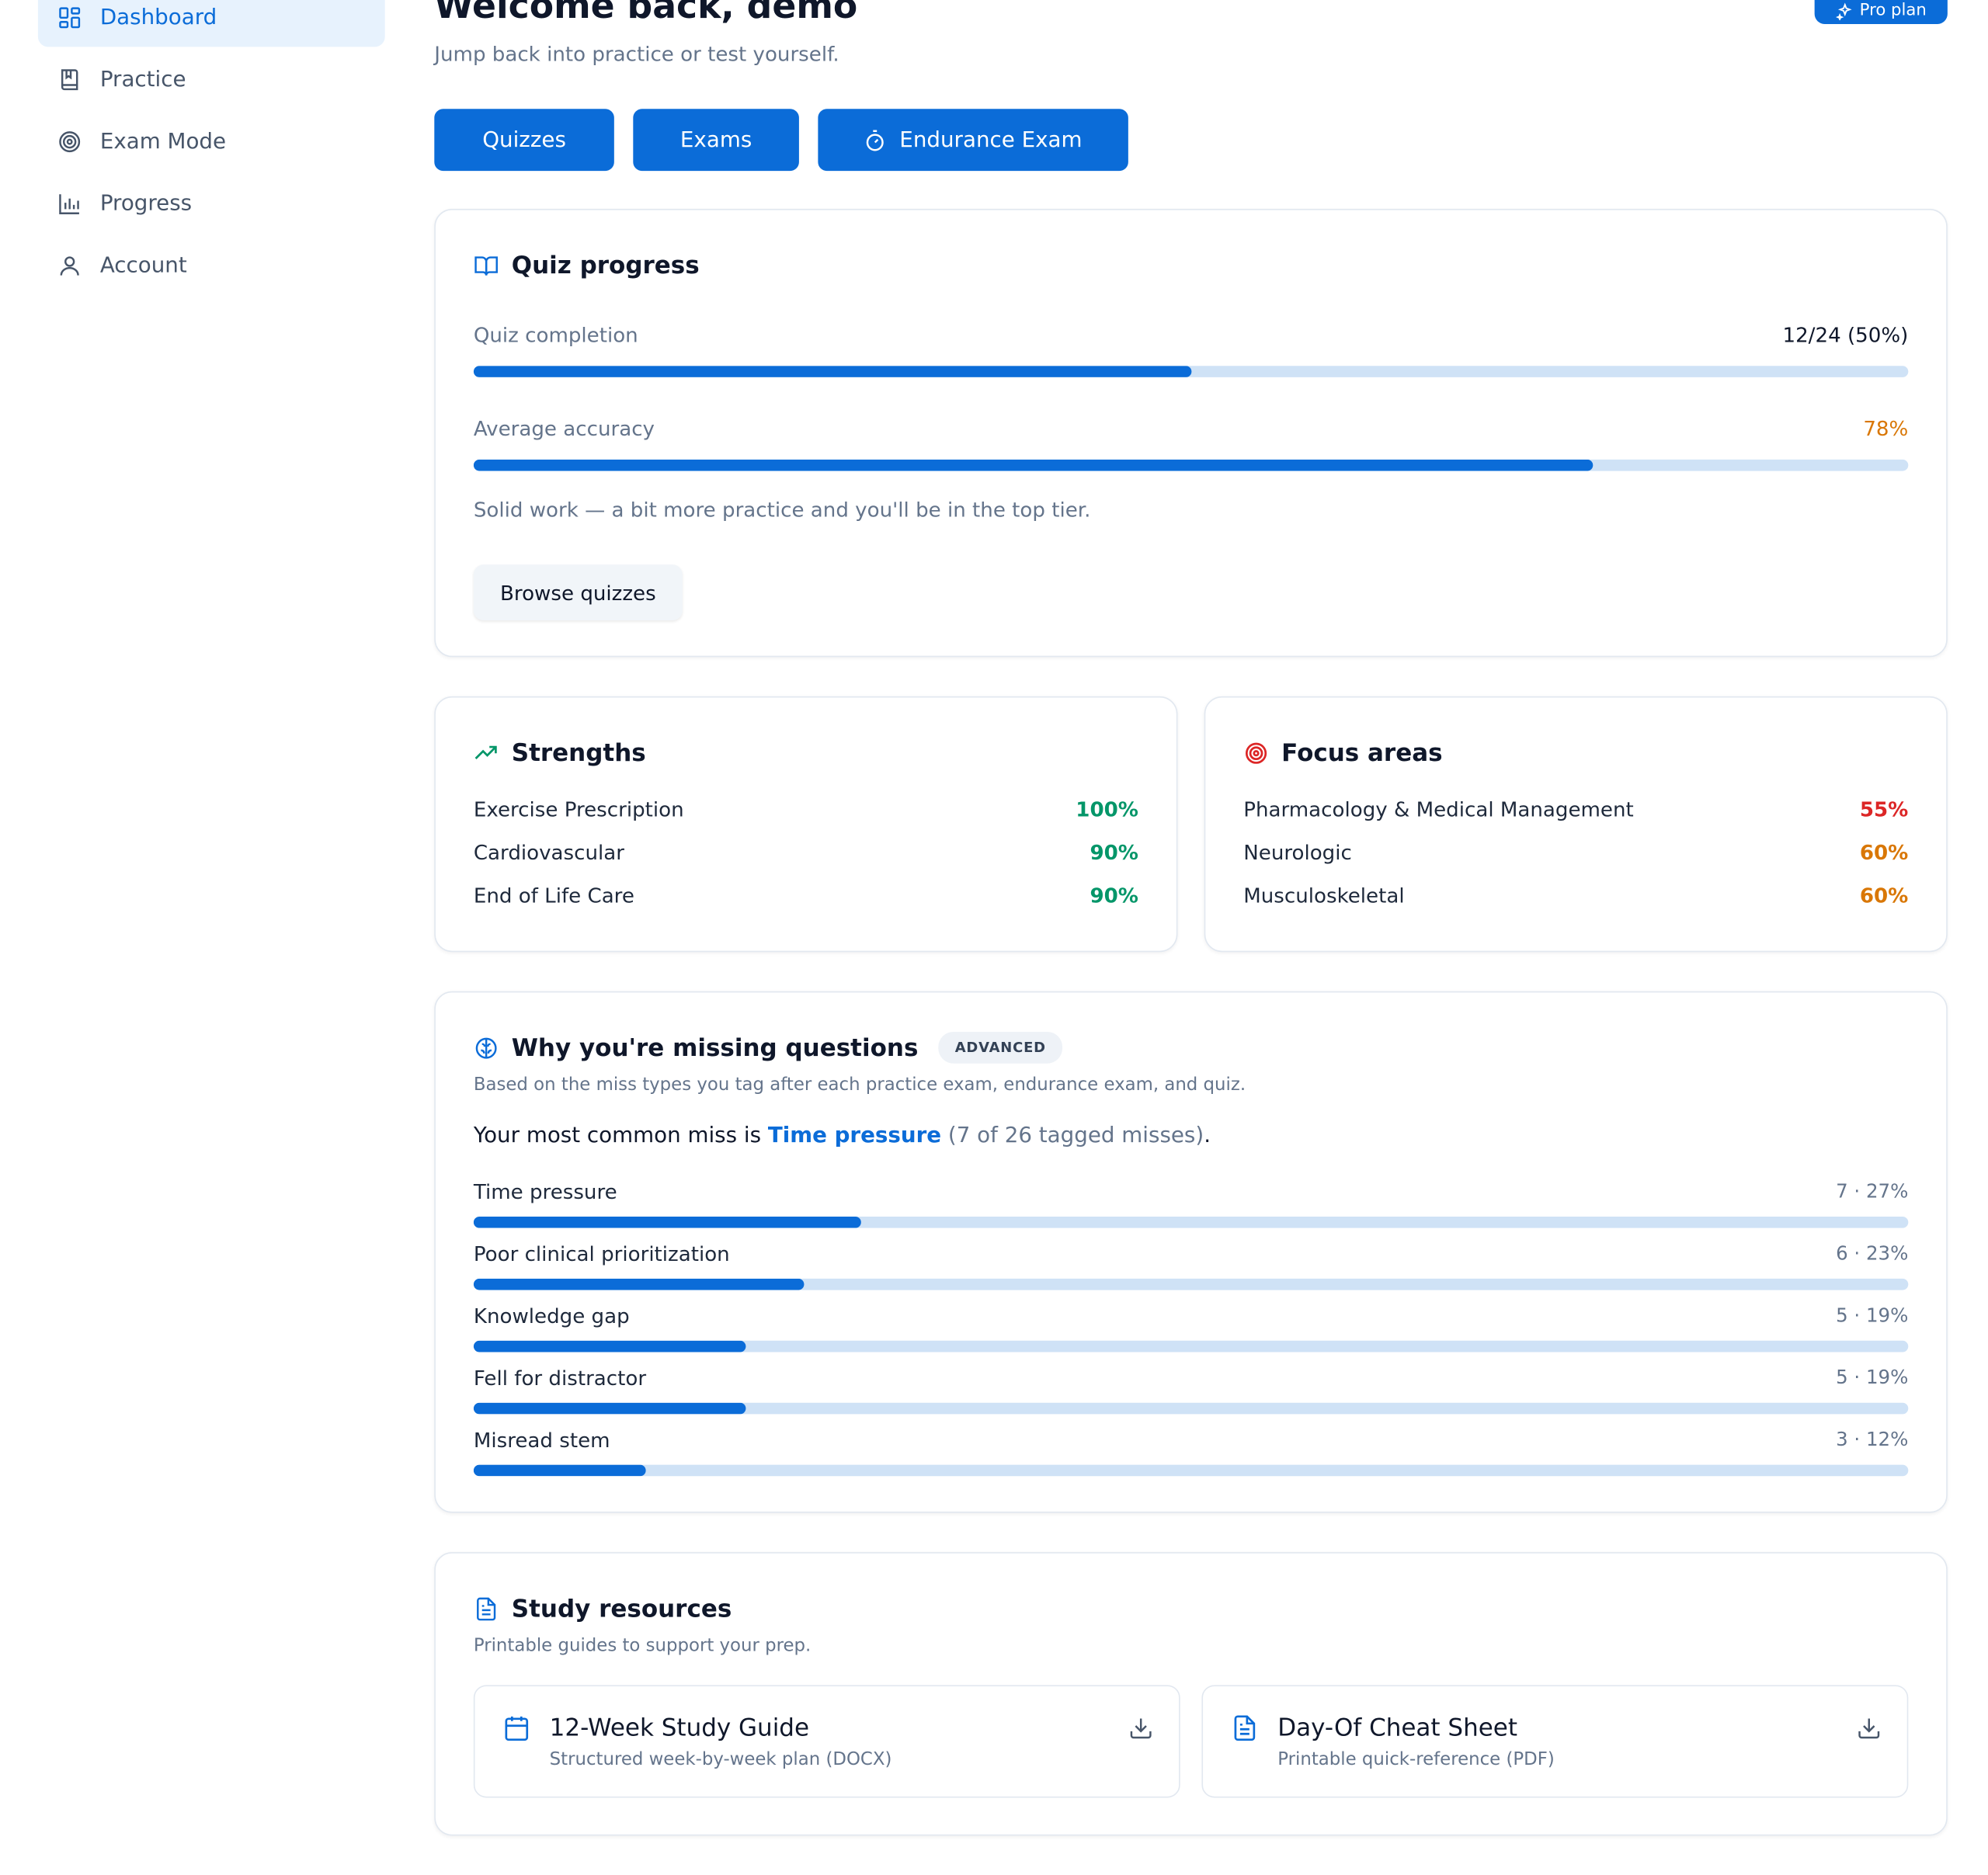 The width and height of the screenshot is (1988, 1875). I want to click on average-accuracy-value: 78%, so click(1886, 428).